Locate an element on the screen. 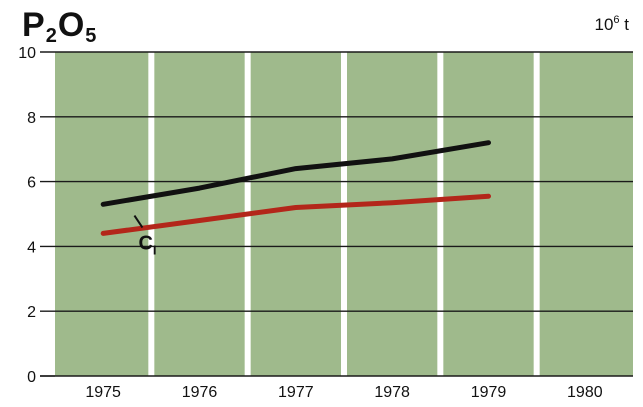 The image size is (643, 407). unit-label: 106 t is located at coordinates (612, 24).